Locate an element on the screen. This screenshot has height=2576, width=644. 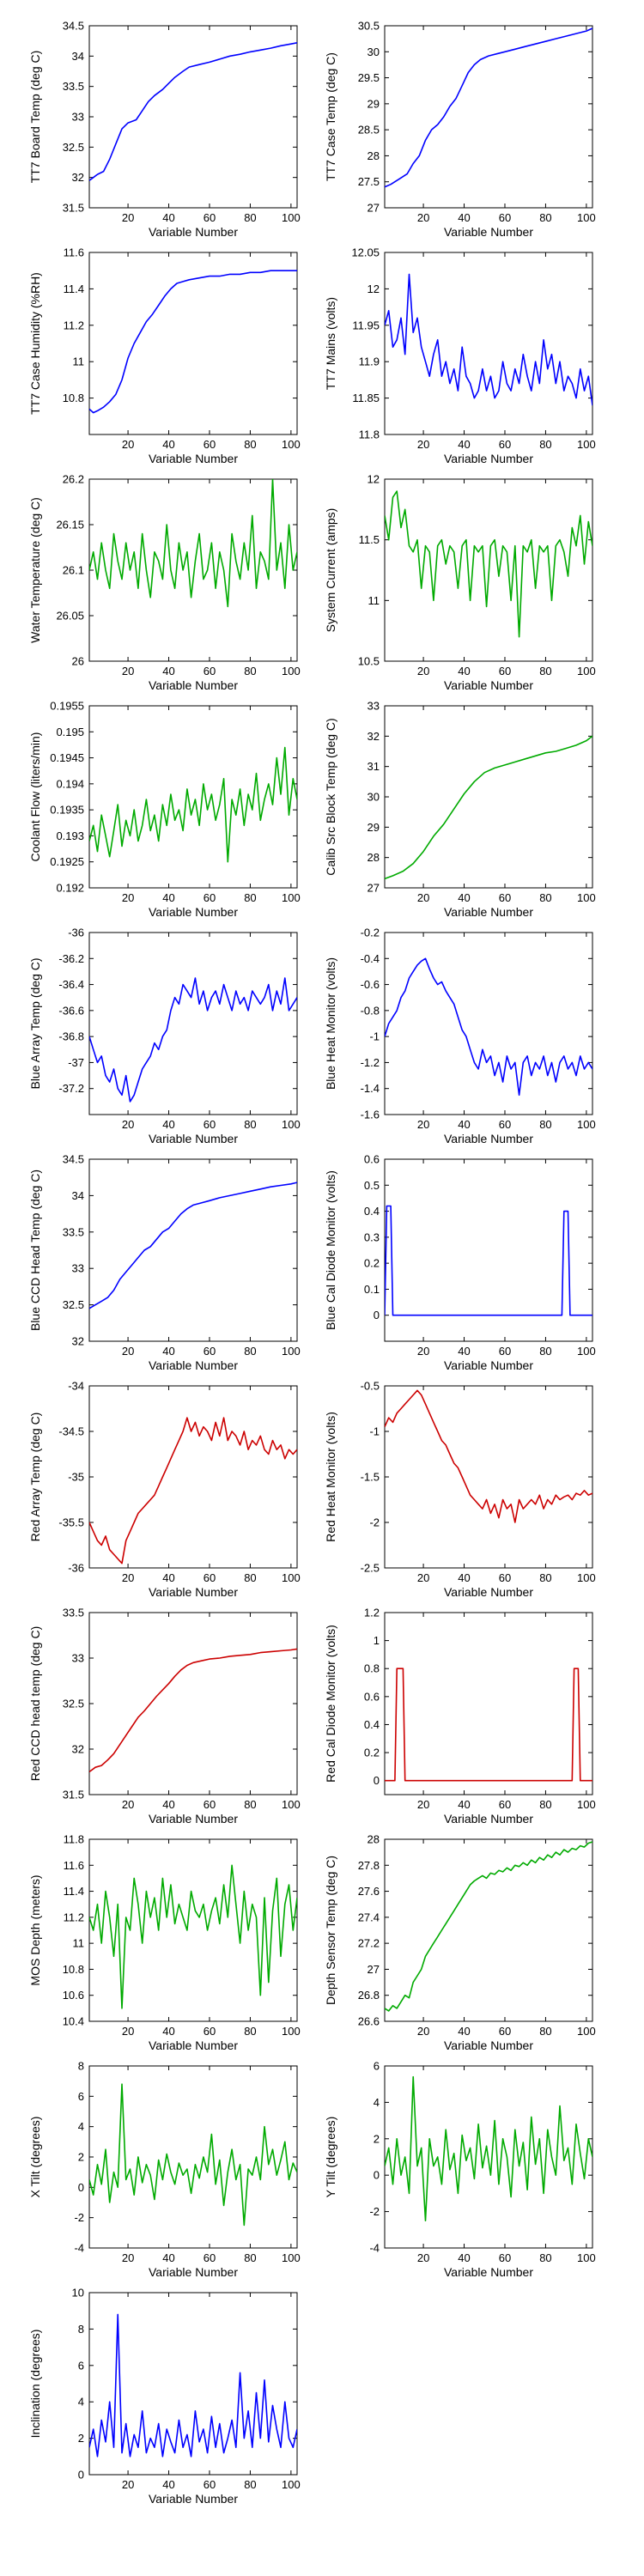
y-tick-label: -37 is located at coordinates (76, 1063).